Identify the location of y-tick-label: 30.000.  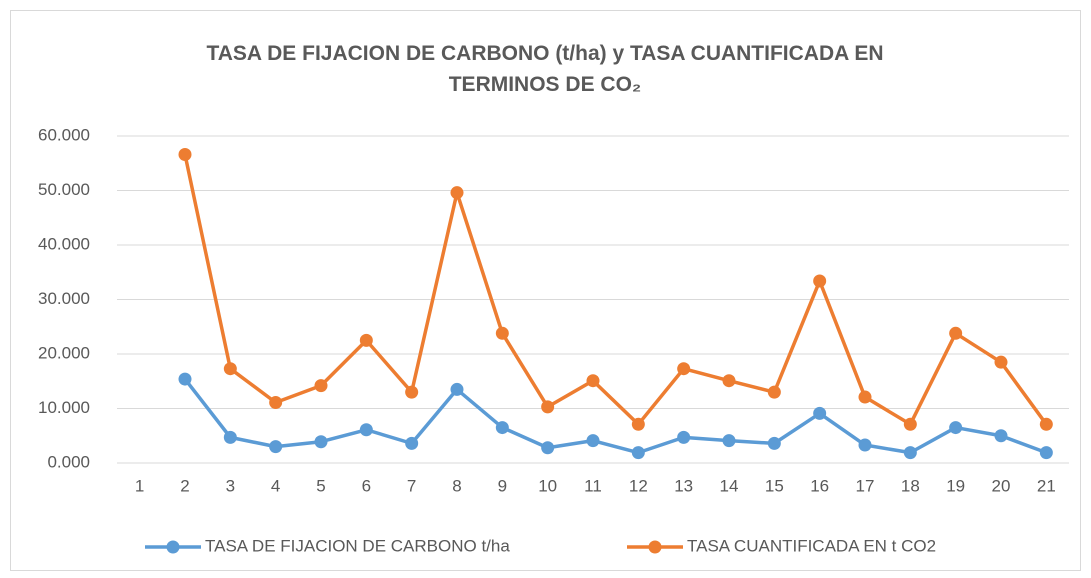
(64, 298).